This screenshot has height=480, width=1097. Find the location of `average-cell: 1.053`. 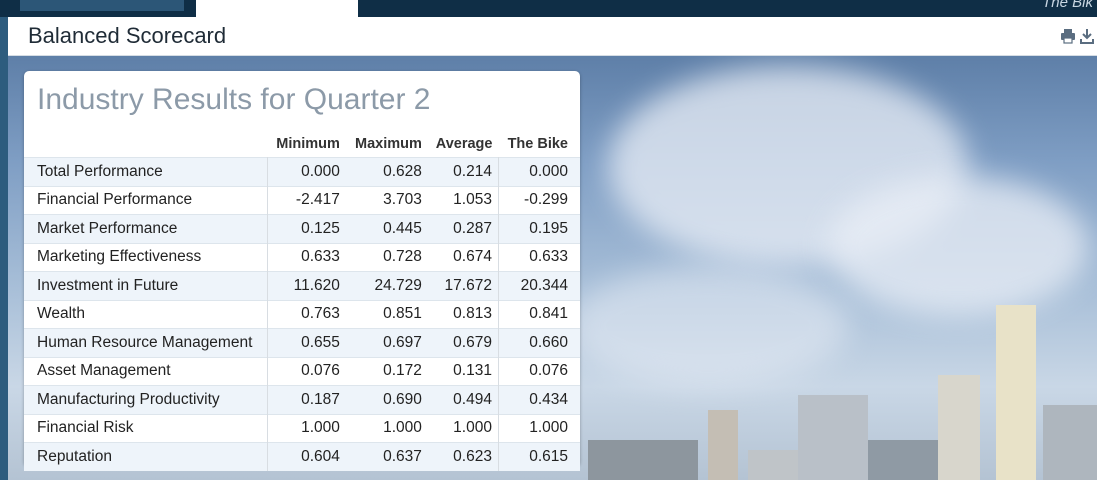

average-cell: 1.053 is located at coordinates (472, 200).